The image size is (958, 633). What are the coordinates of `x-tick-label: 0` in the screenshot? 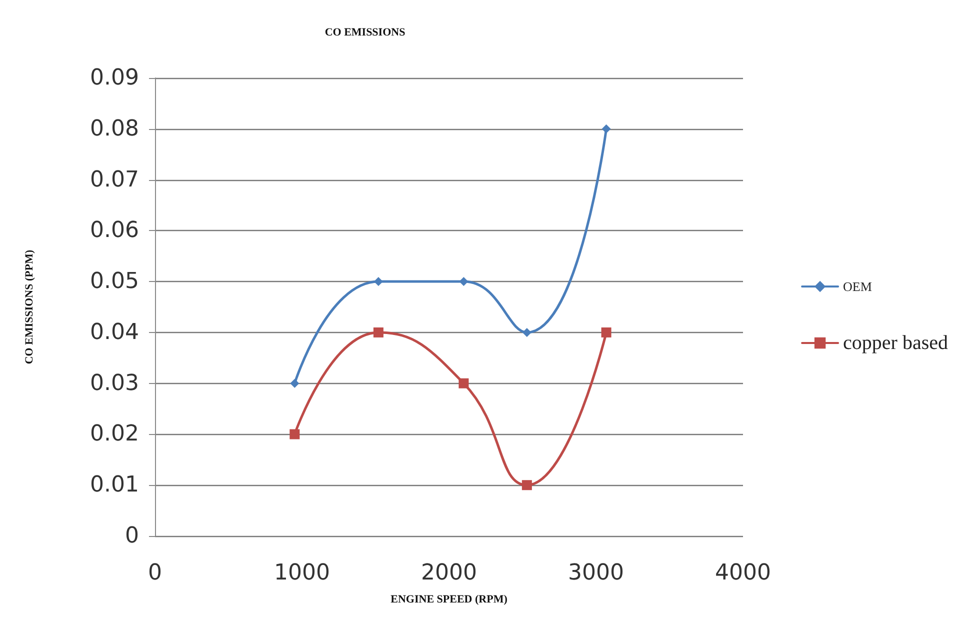 It's located at (155, 573).